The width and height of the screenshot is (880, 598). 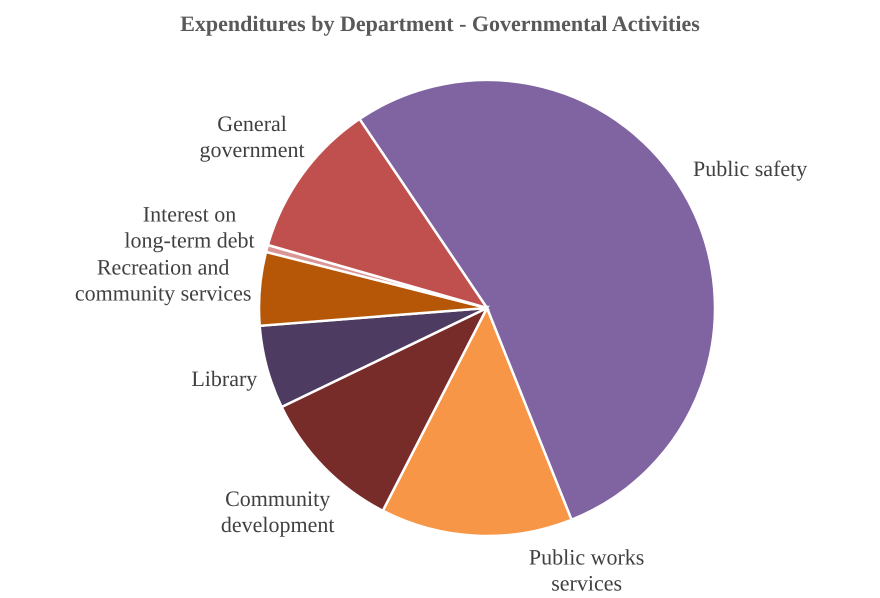 What do you see at coordinates (586, 570) in the screenshot?
I see `slice-label: Public works services` at bounding box center [586, 570].